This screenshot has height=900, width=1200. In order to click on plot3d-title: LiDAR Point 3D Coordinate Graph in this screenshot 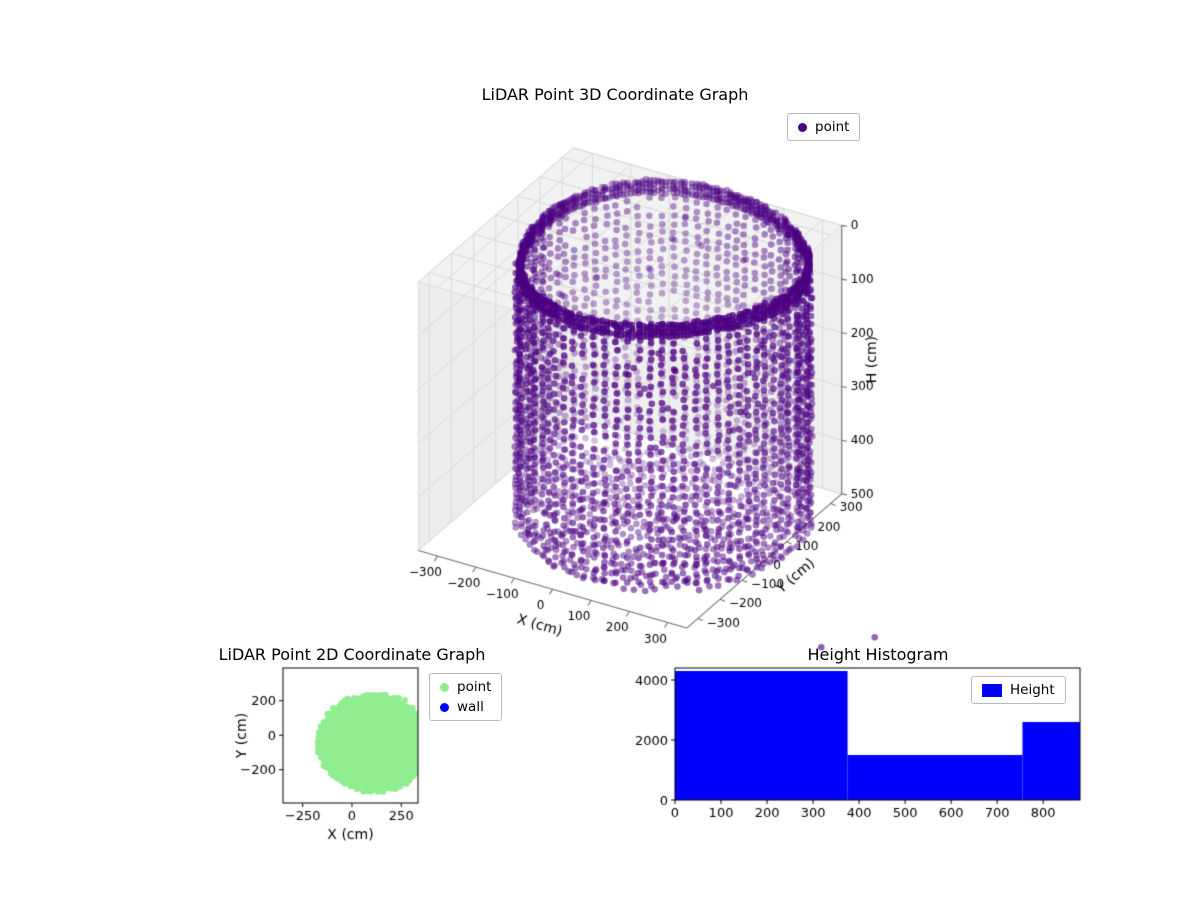, I will do `click(615, 94)`.